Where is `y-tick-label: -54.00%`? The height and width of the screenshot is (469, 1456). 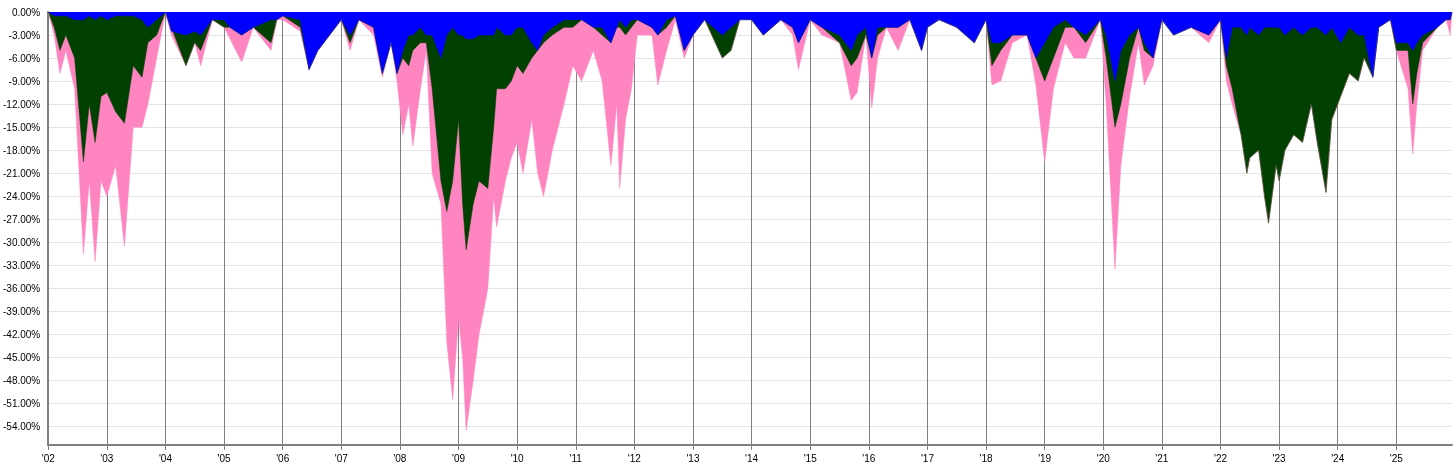
y-tick-label: -54.00% is located at coordinates (22, 427).